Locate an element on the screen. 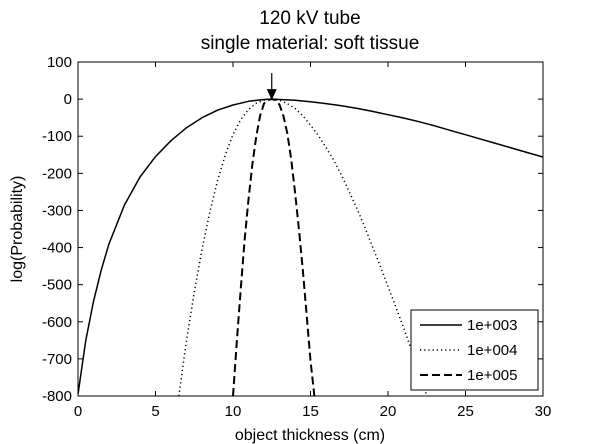 The image size is (600, 444). legend: 1e+003 1e+004 1e+005 is located at coordinates (474, 350).